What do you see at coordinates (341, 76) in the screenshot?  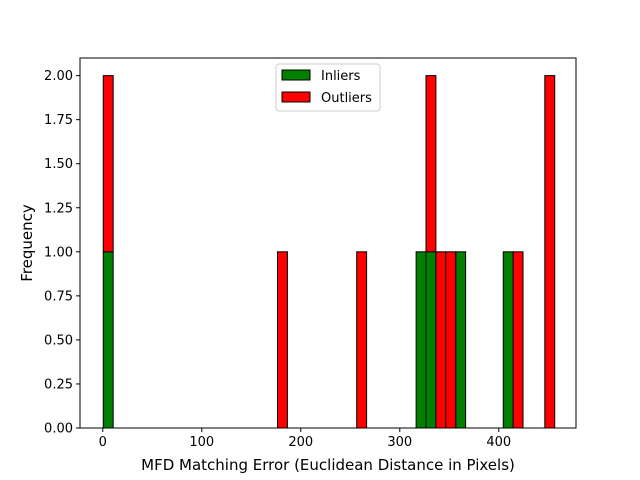 I see `legend-label-inliers: Inliers` at bounding box center [341, 76].